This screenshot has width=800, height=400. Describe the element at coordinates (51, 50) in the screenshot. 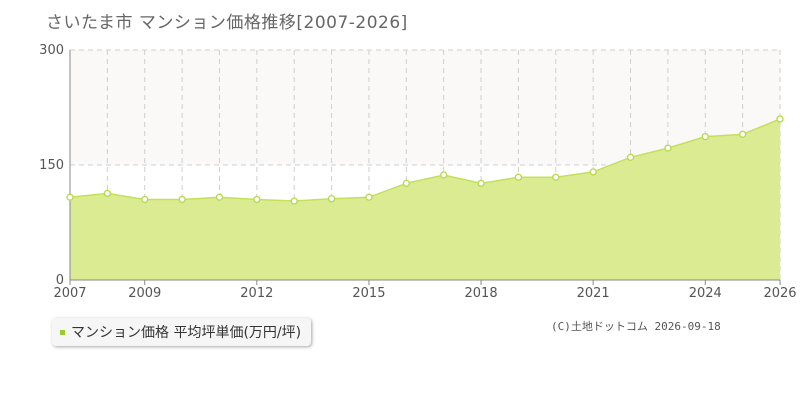

I see `y-tick-label: 300` at that location.